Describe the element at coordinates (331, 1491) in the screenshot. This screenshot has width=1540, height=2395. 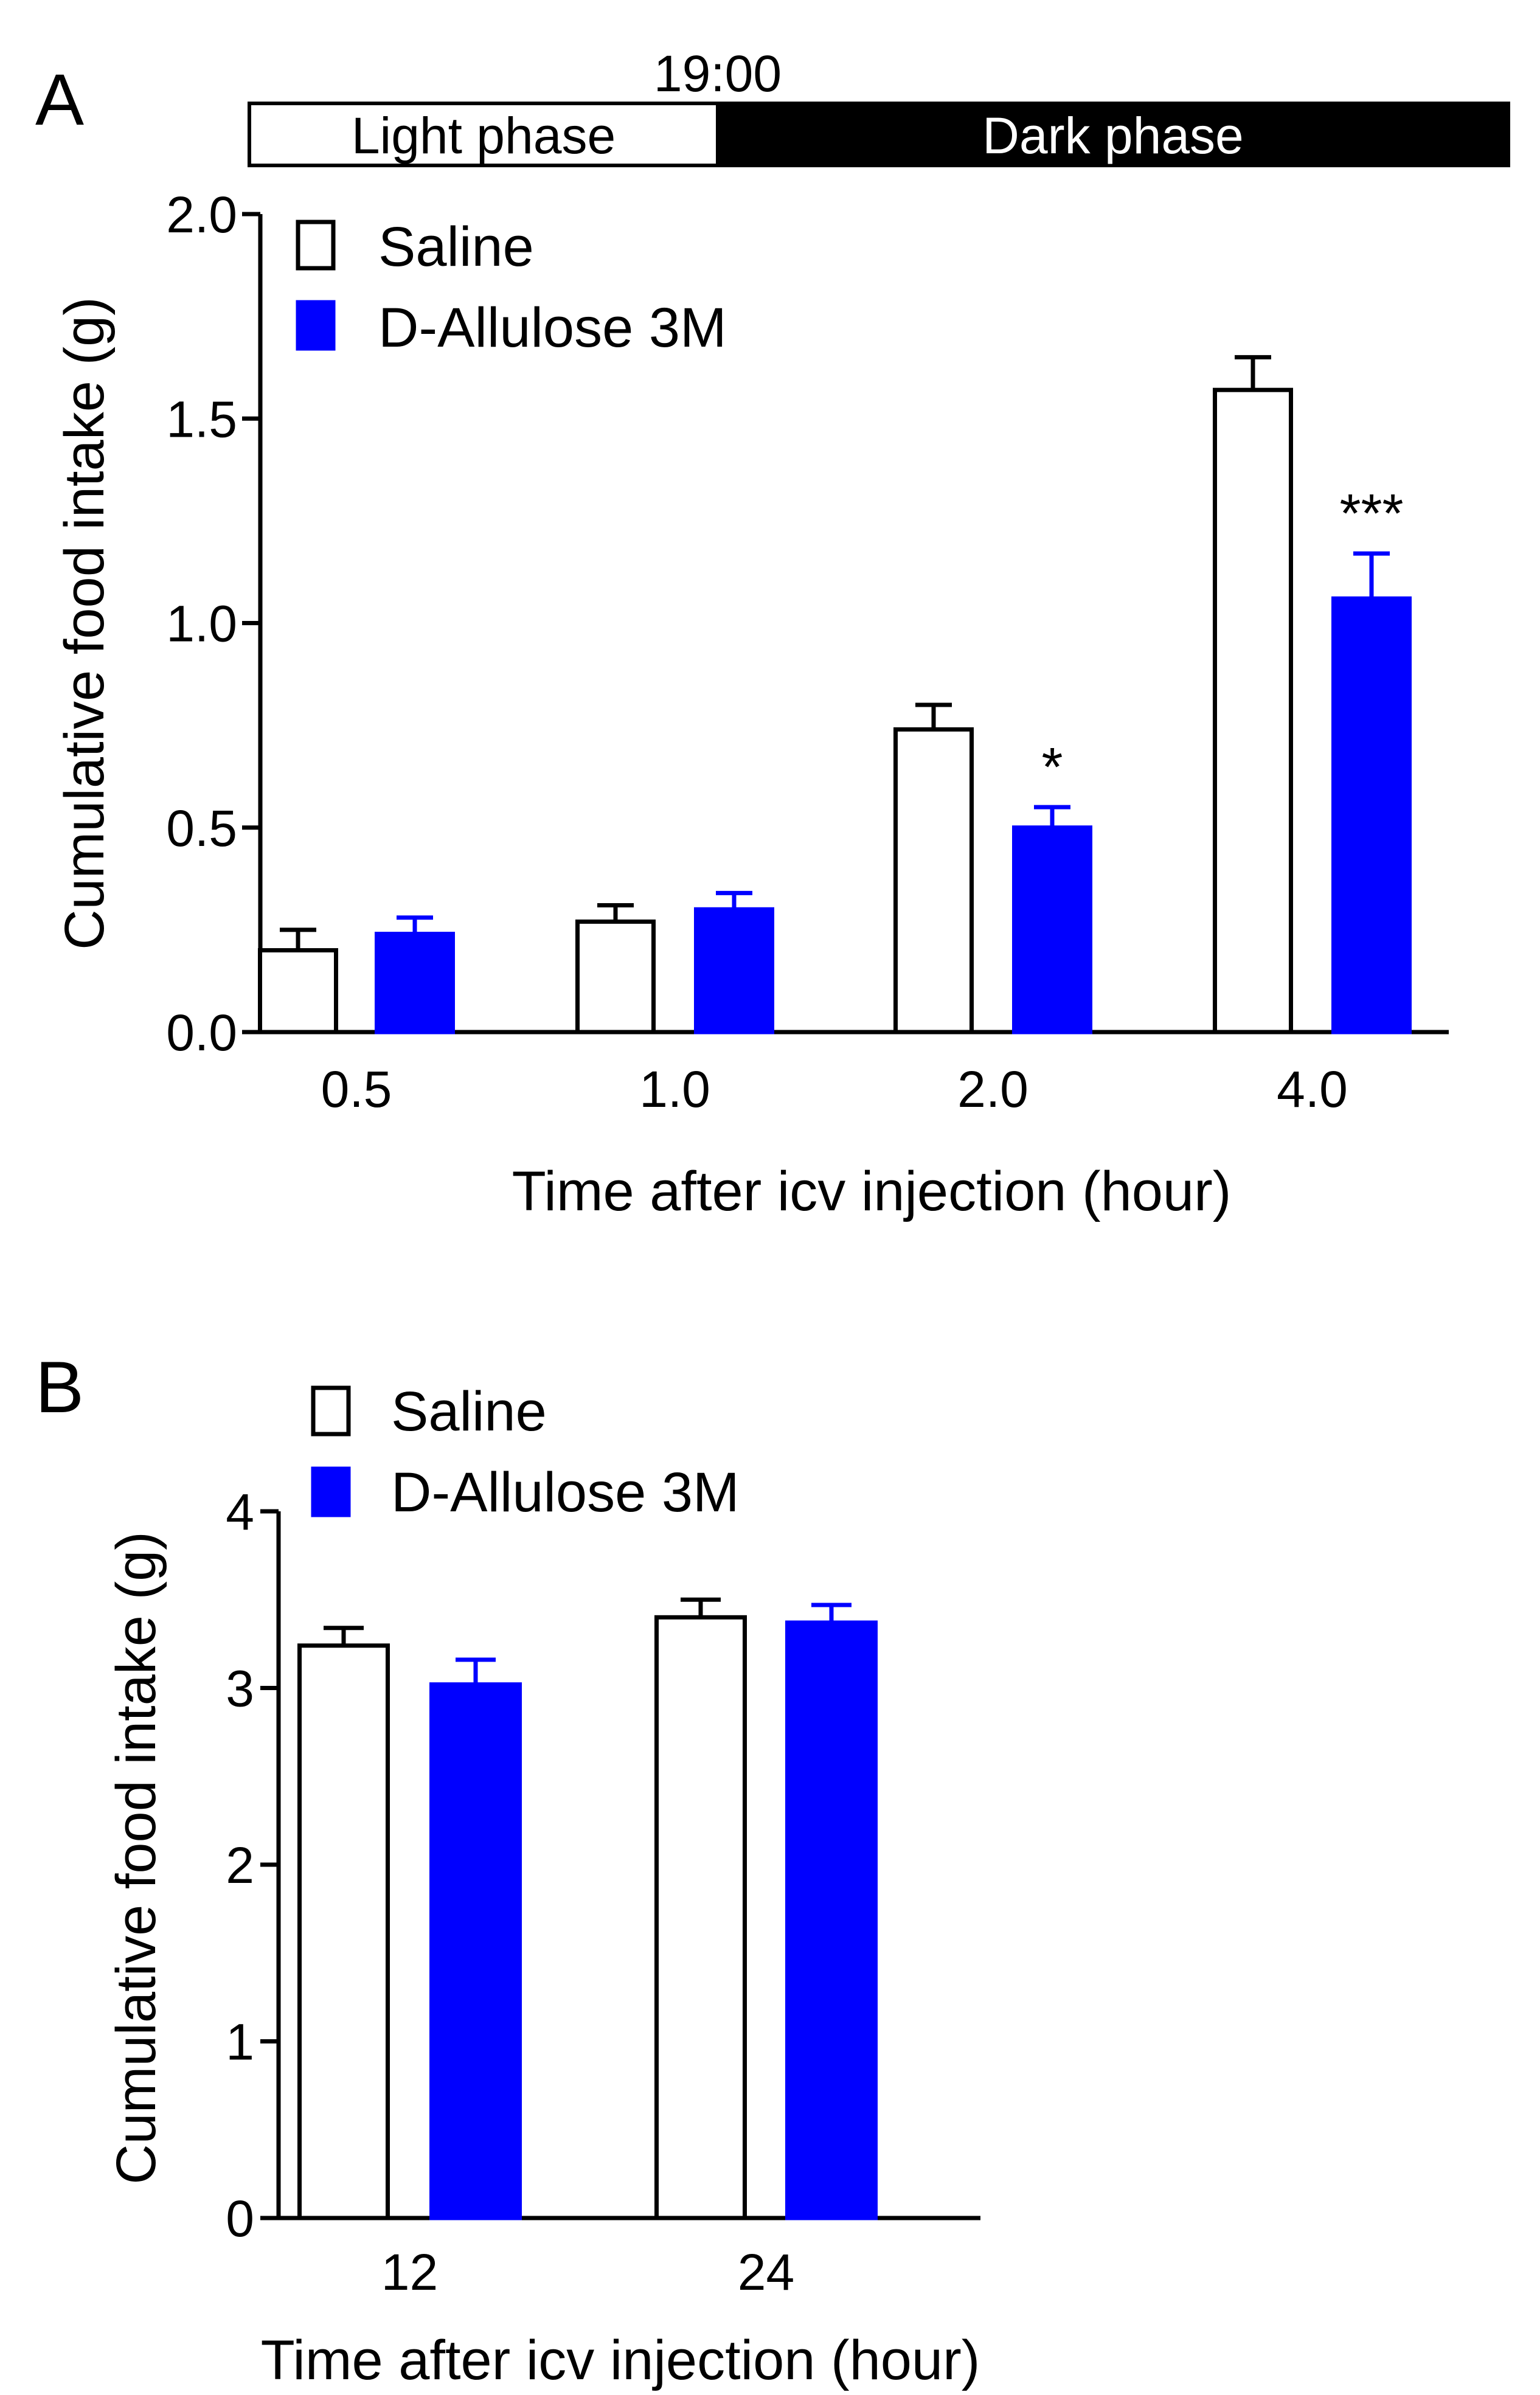
I see `legend-b-allulose-swatch` at that location.